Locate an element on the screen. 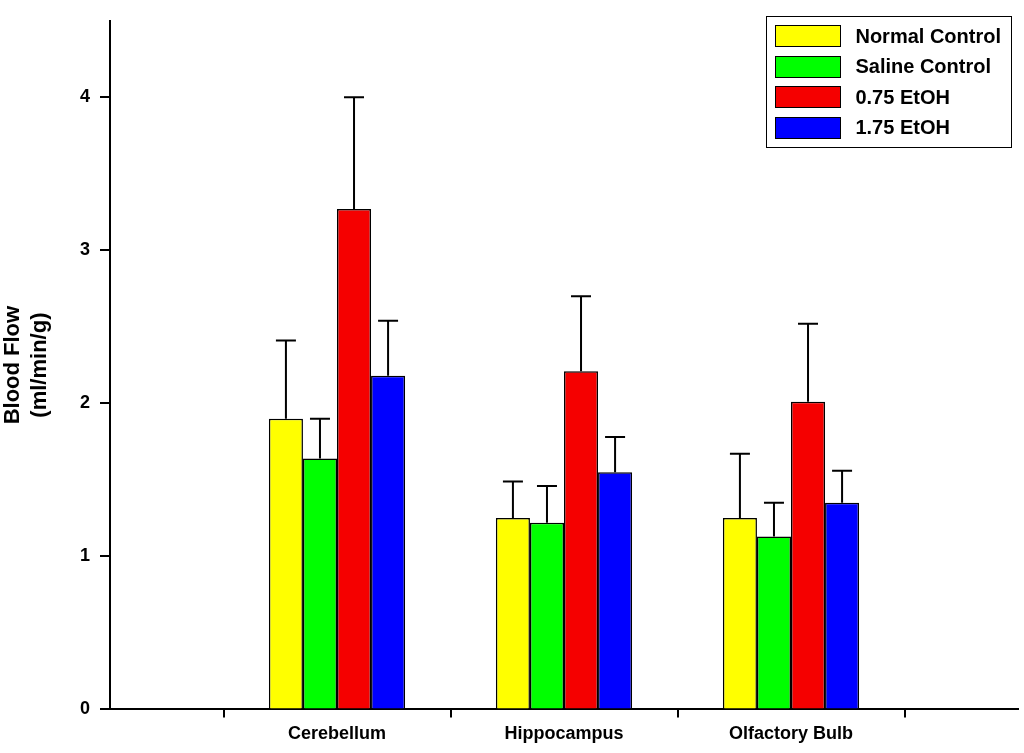  y-tick-label: 1 is located at coordinates (84, 555).